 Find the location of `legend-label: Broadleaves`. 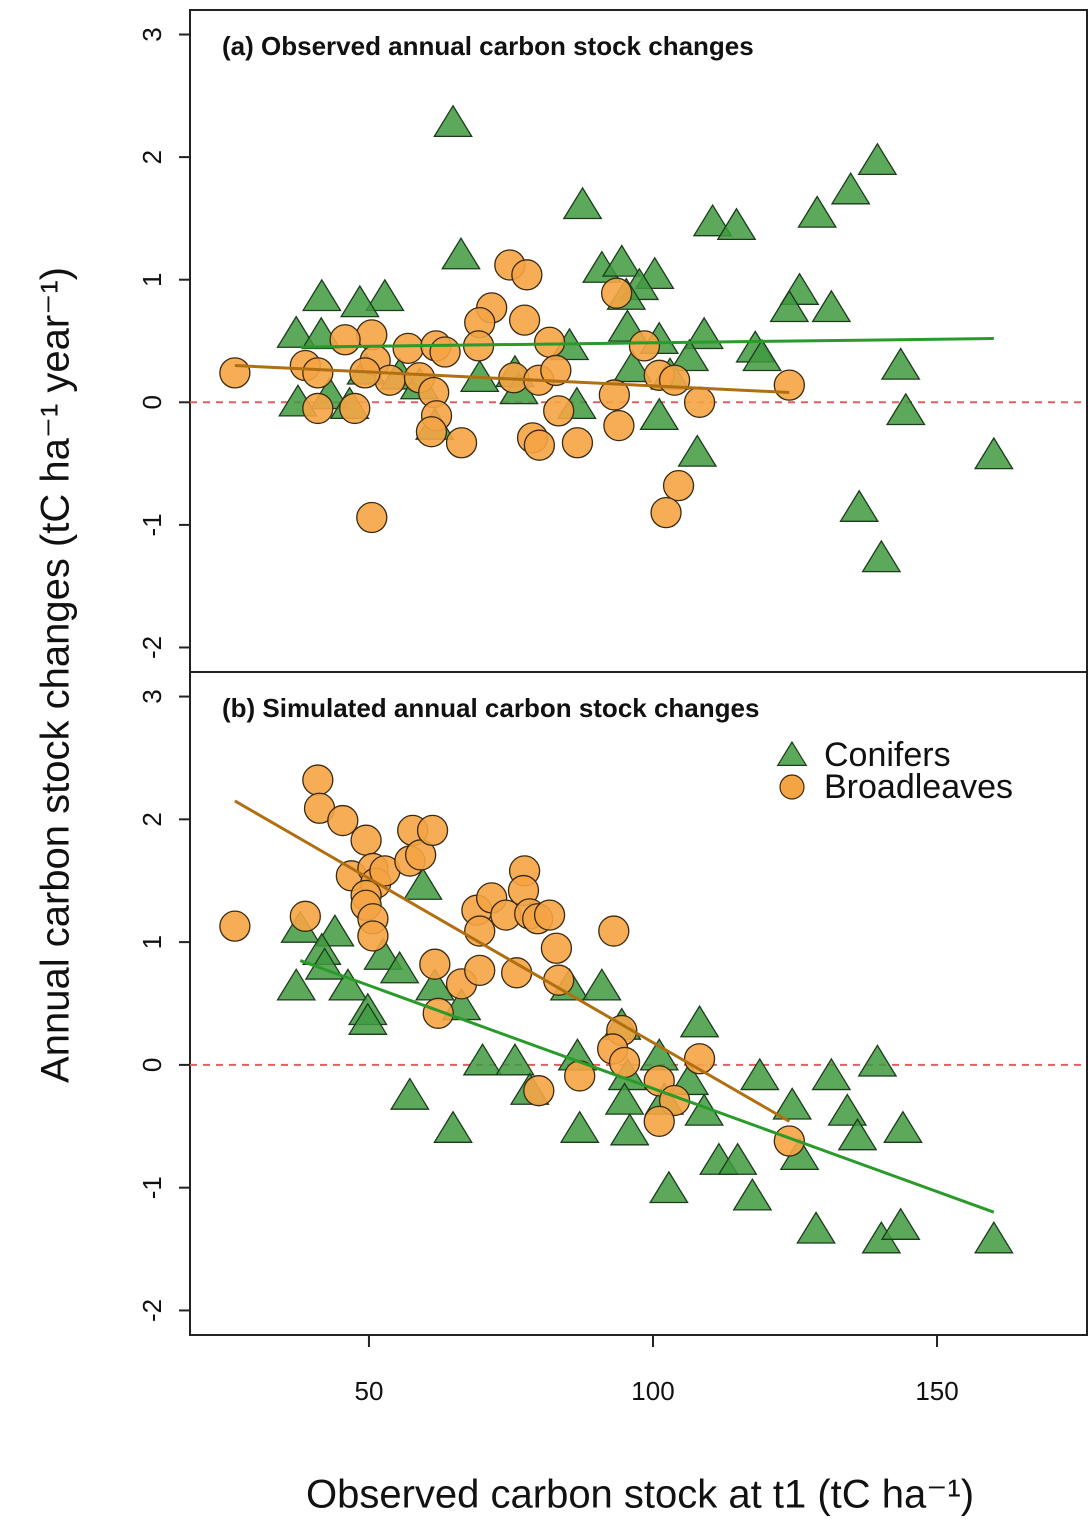

legend-label: Broadleaves is located at coordinates (918, 787).